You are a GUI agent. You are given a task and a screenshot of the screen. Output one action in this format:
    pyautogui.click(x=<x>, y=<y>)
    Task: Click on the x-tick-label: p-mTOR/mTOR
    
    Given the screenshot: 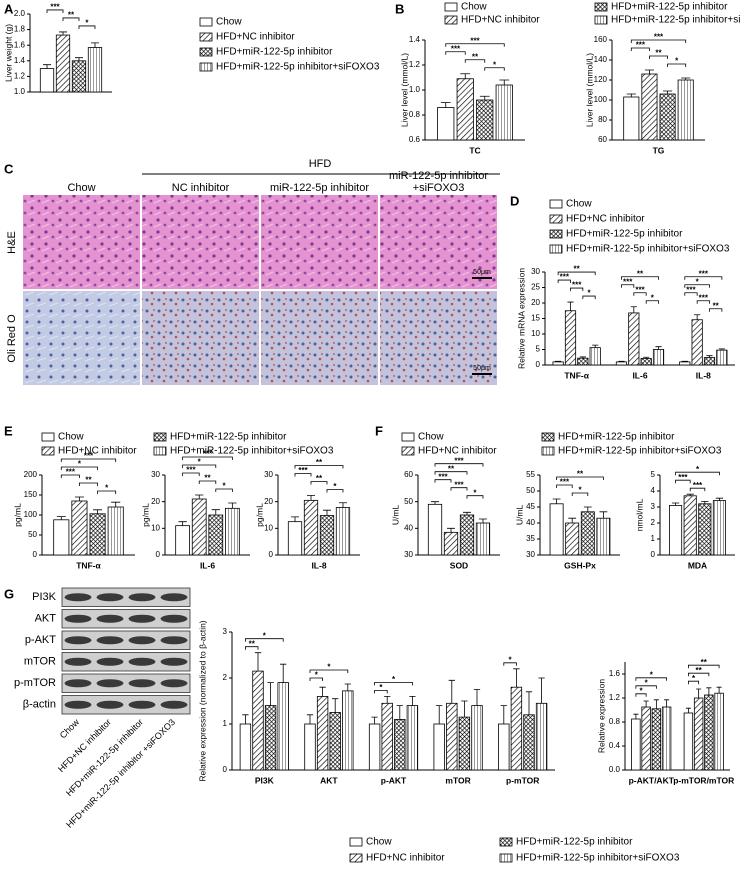 What is the action you would take?
    pyautogui.click(x=703, y=780)
    